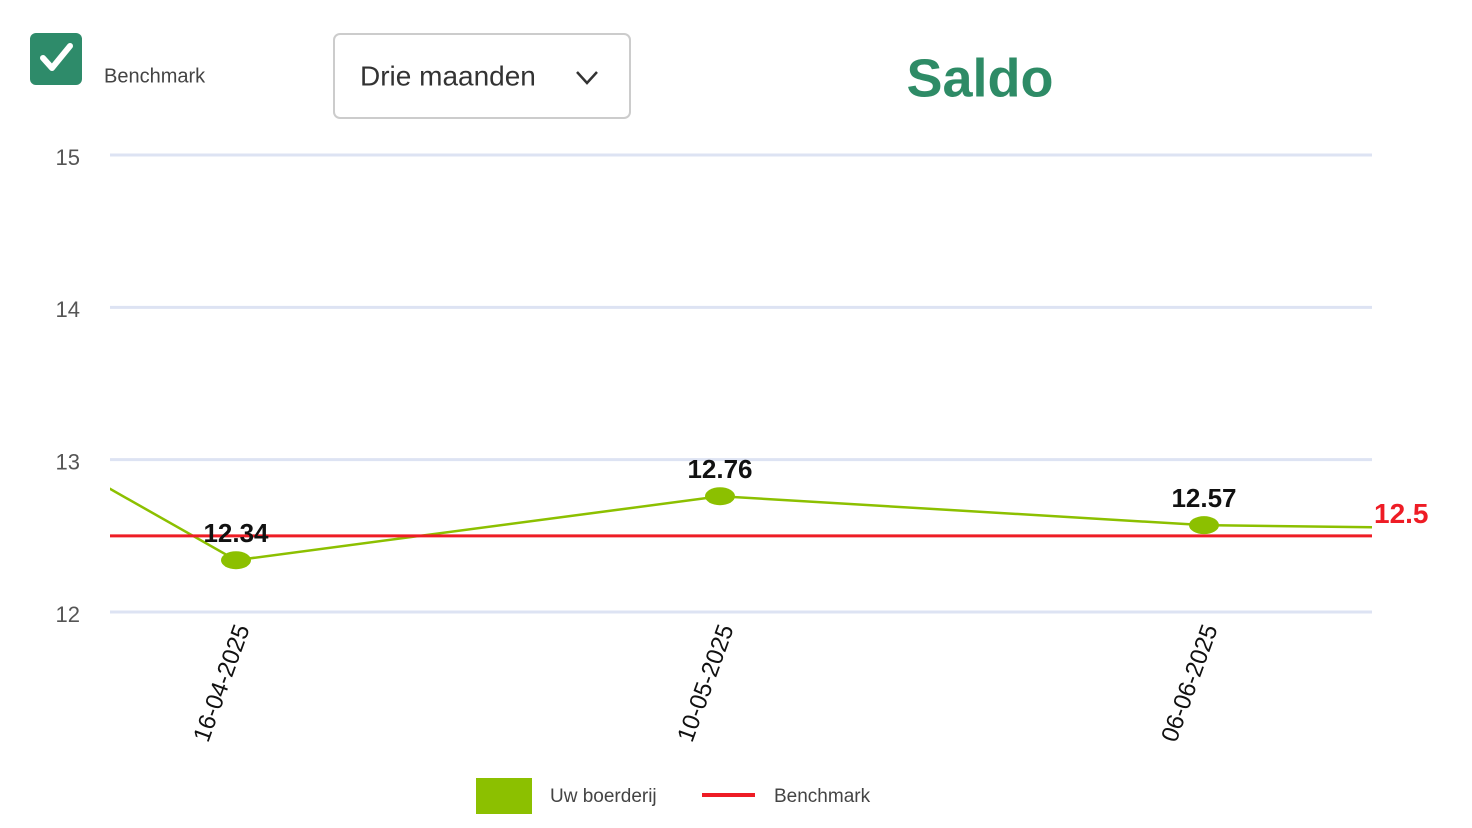 Image resolution: width=1472 pixels, height=828 pixels. I want to click on data-label: 12.76, so click(719, 469).